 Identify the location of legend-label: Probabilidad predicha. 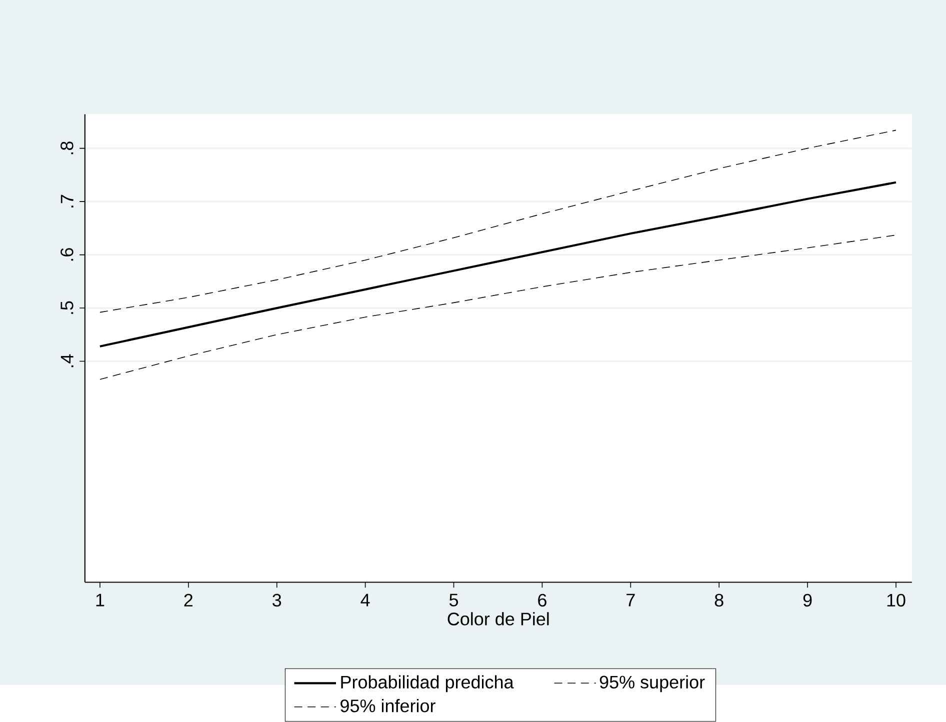
(427, 683).